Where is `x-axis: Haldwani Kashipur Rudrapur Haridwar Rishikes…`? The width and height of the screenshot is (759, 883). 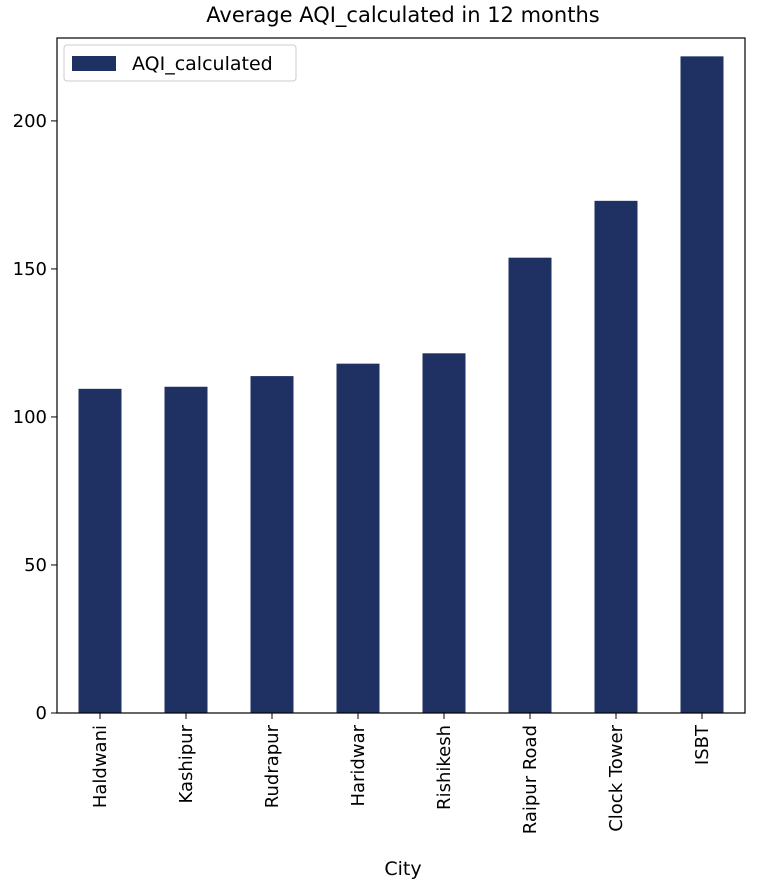
x-axis: Haldwani Kashipur Rudrapur Haridwar Rishikes… is located at coordinates (401, 773).